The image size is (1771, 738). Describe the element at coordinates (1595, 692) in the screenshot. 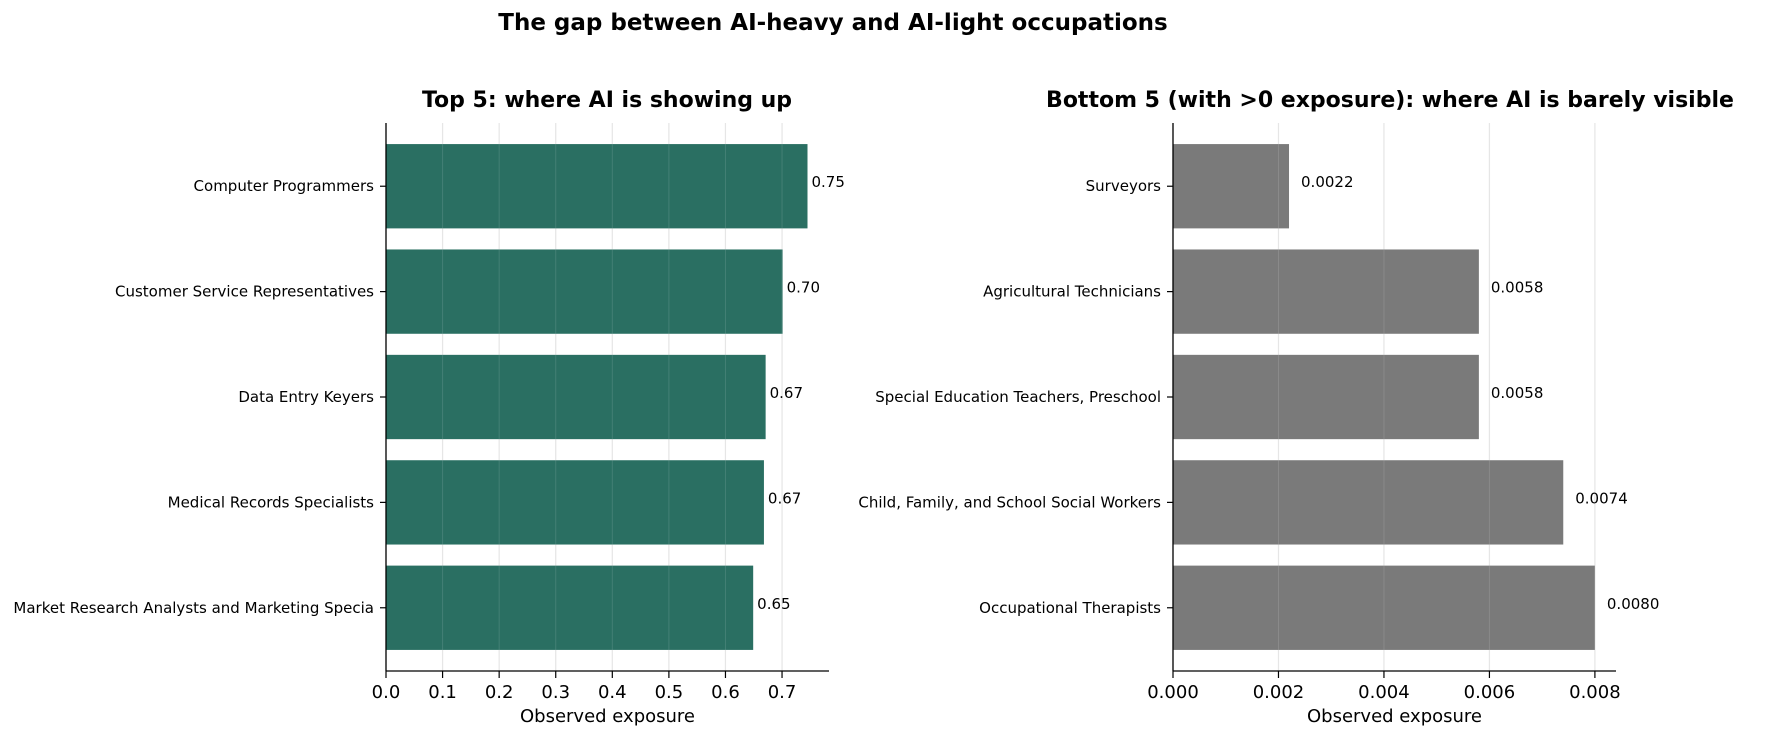

I see `x-tick-label-4: 0.008` at that location.